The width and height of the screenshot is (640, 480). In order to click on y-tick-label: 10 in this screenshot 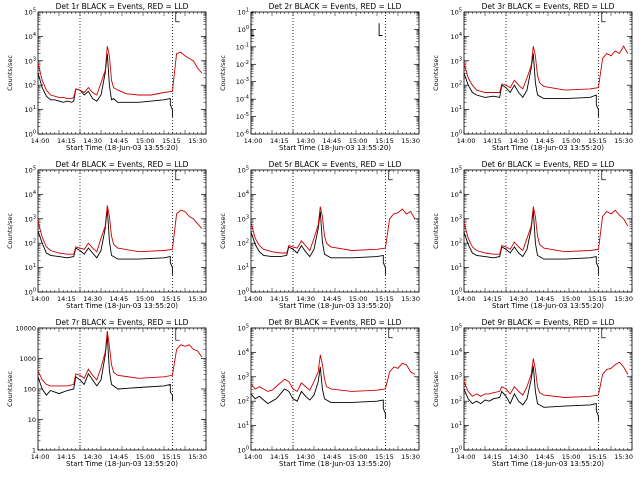, I will do `click(32, 420)`.